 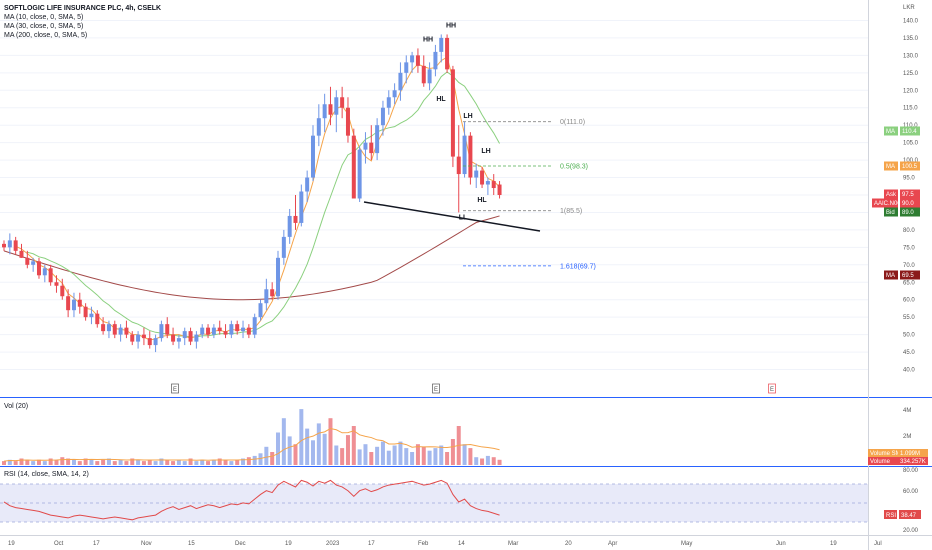 What do you see at coordinates (883, 453) in the screenshot?
I see `volume-tag-label-box` at bounding box center [883, 453].